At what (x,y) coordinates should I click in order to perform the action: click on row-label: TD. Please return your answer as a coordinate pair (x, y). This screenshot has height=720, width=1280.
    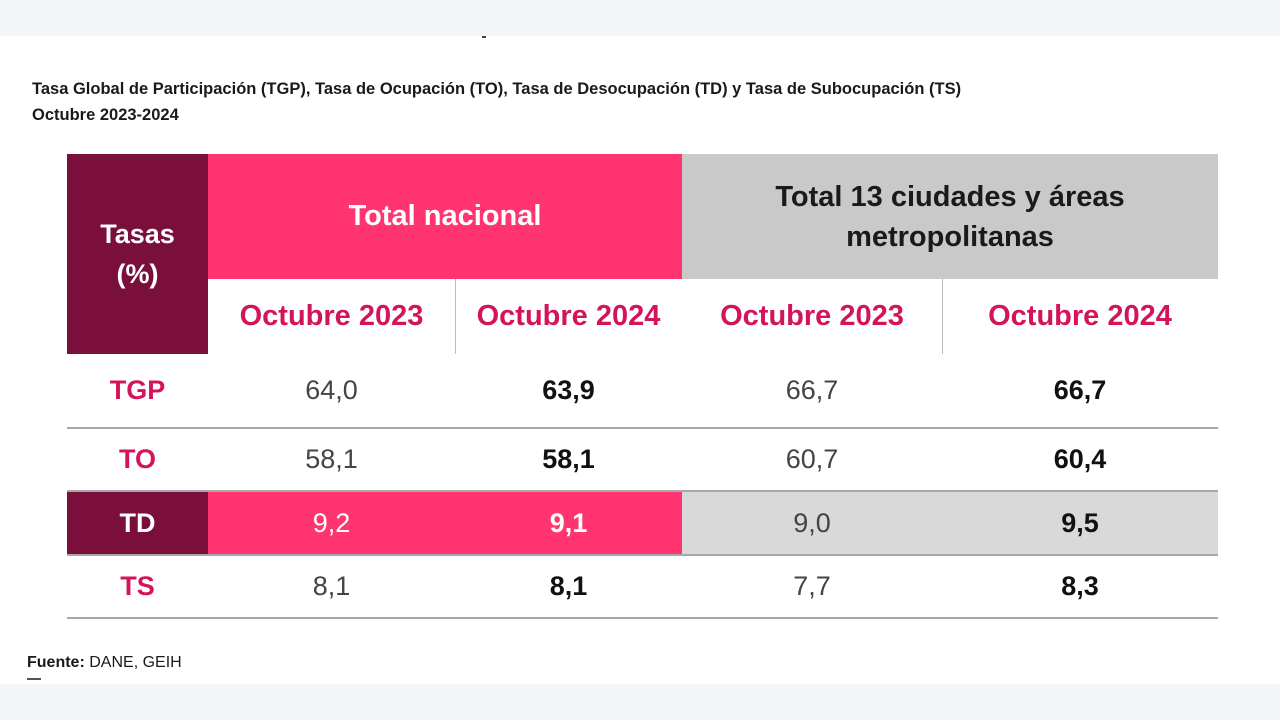
    Looking at the image, I should click on (137, 522).